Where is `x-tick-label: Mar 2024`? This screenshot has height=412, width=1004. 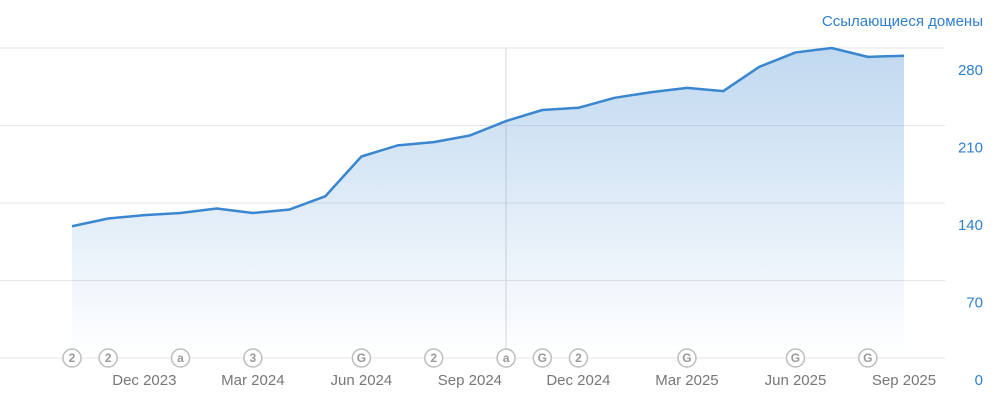
x-tick-label: Mar 2024 is located at coordinates (252, 380).